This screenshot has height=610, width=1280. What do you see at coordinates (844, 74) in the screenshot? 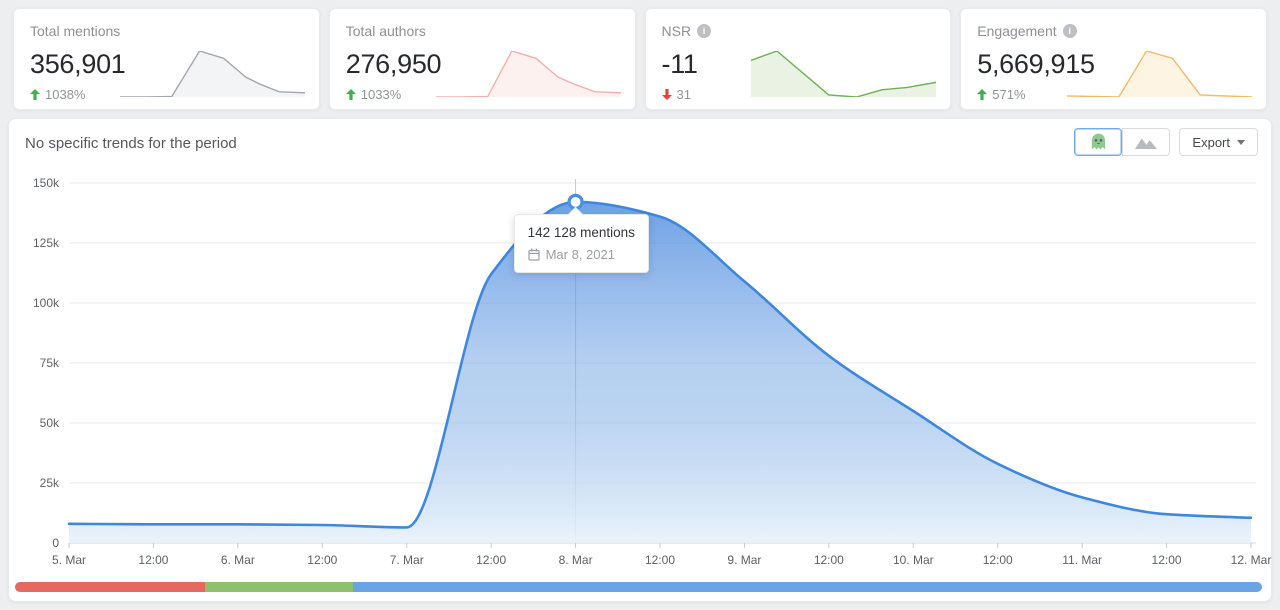
I see `nsr-sparkline` at bounding box center [844, 74].